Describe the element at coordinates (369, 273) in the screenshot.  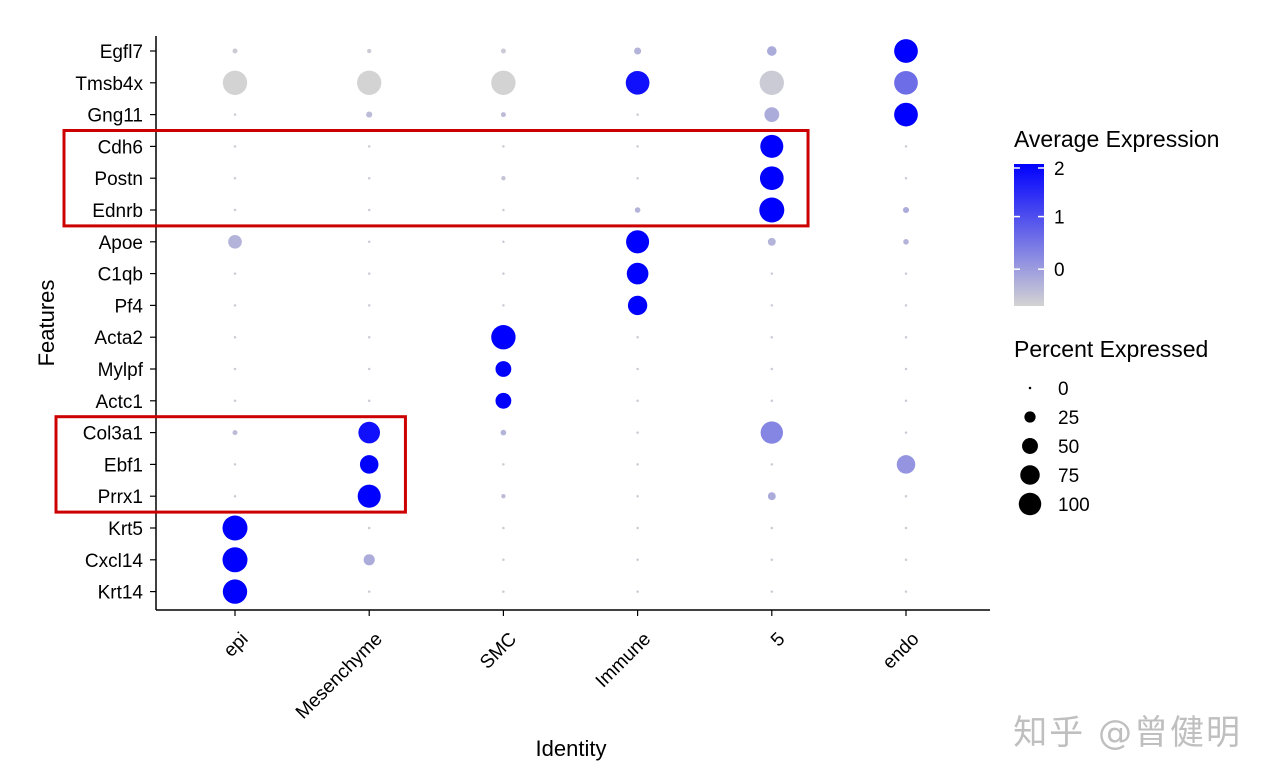
I see `dot-c1qb-mesenchyme` at that location.